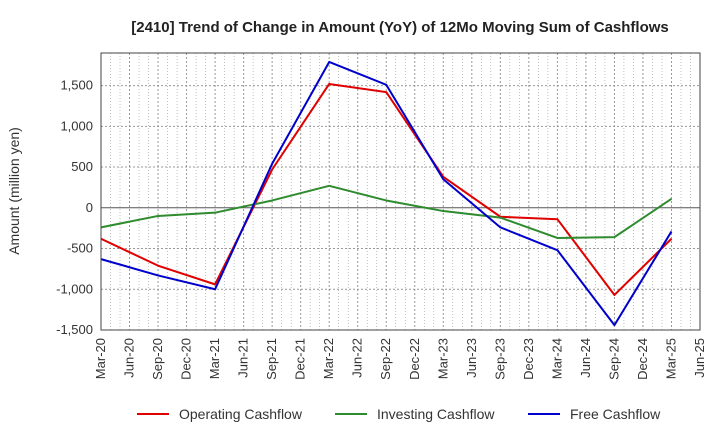  I want to click on x-tick-label: Sep-24, so click(613, 359).